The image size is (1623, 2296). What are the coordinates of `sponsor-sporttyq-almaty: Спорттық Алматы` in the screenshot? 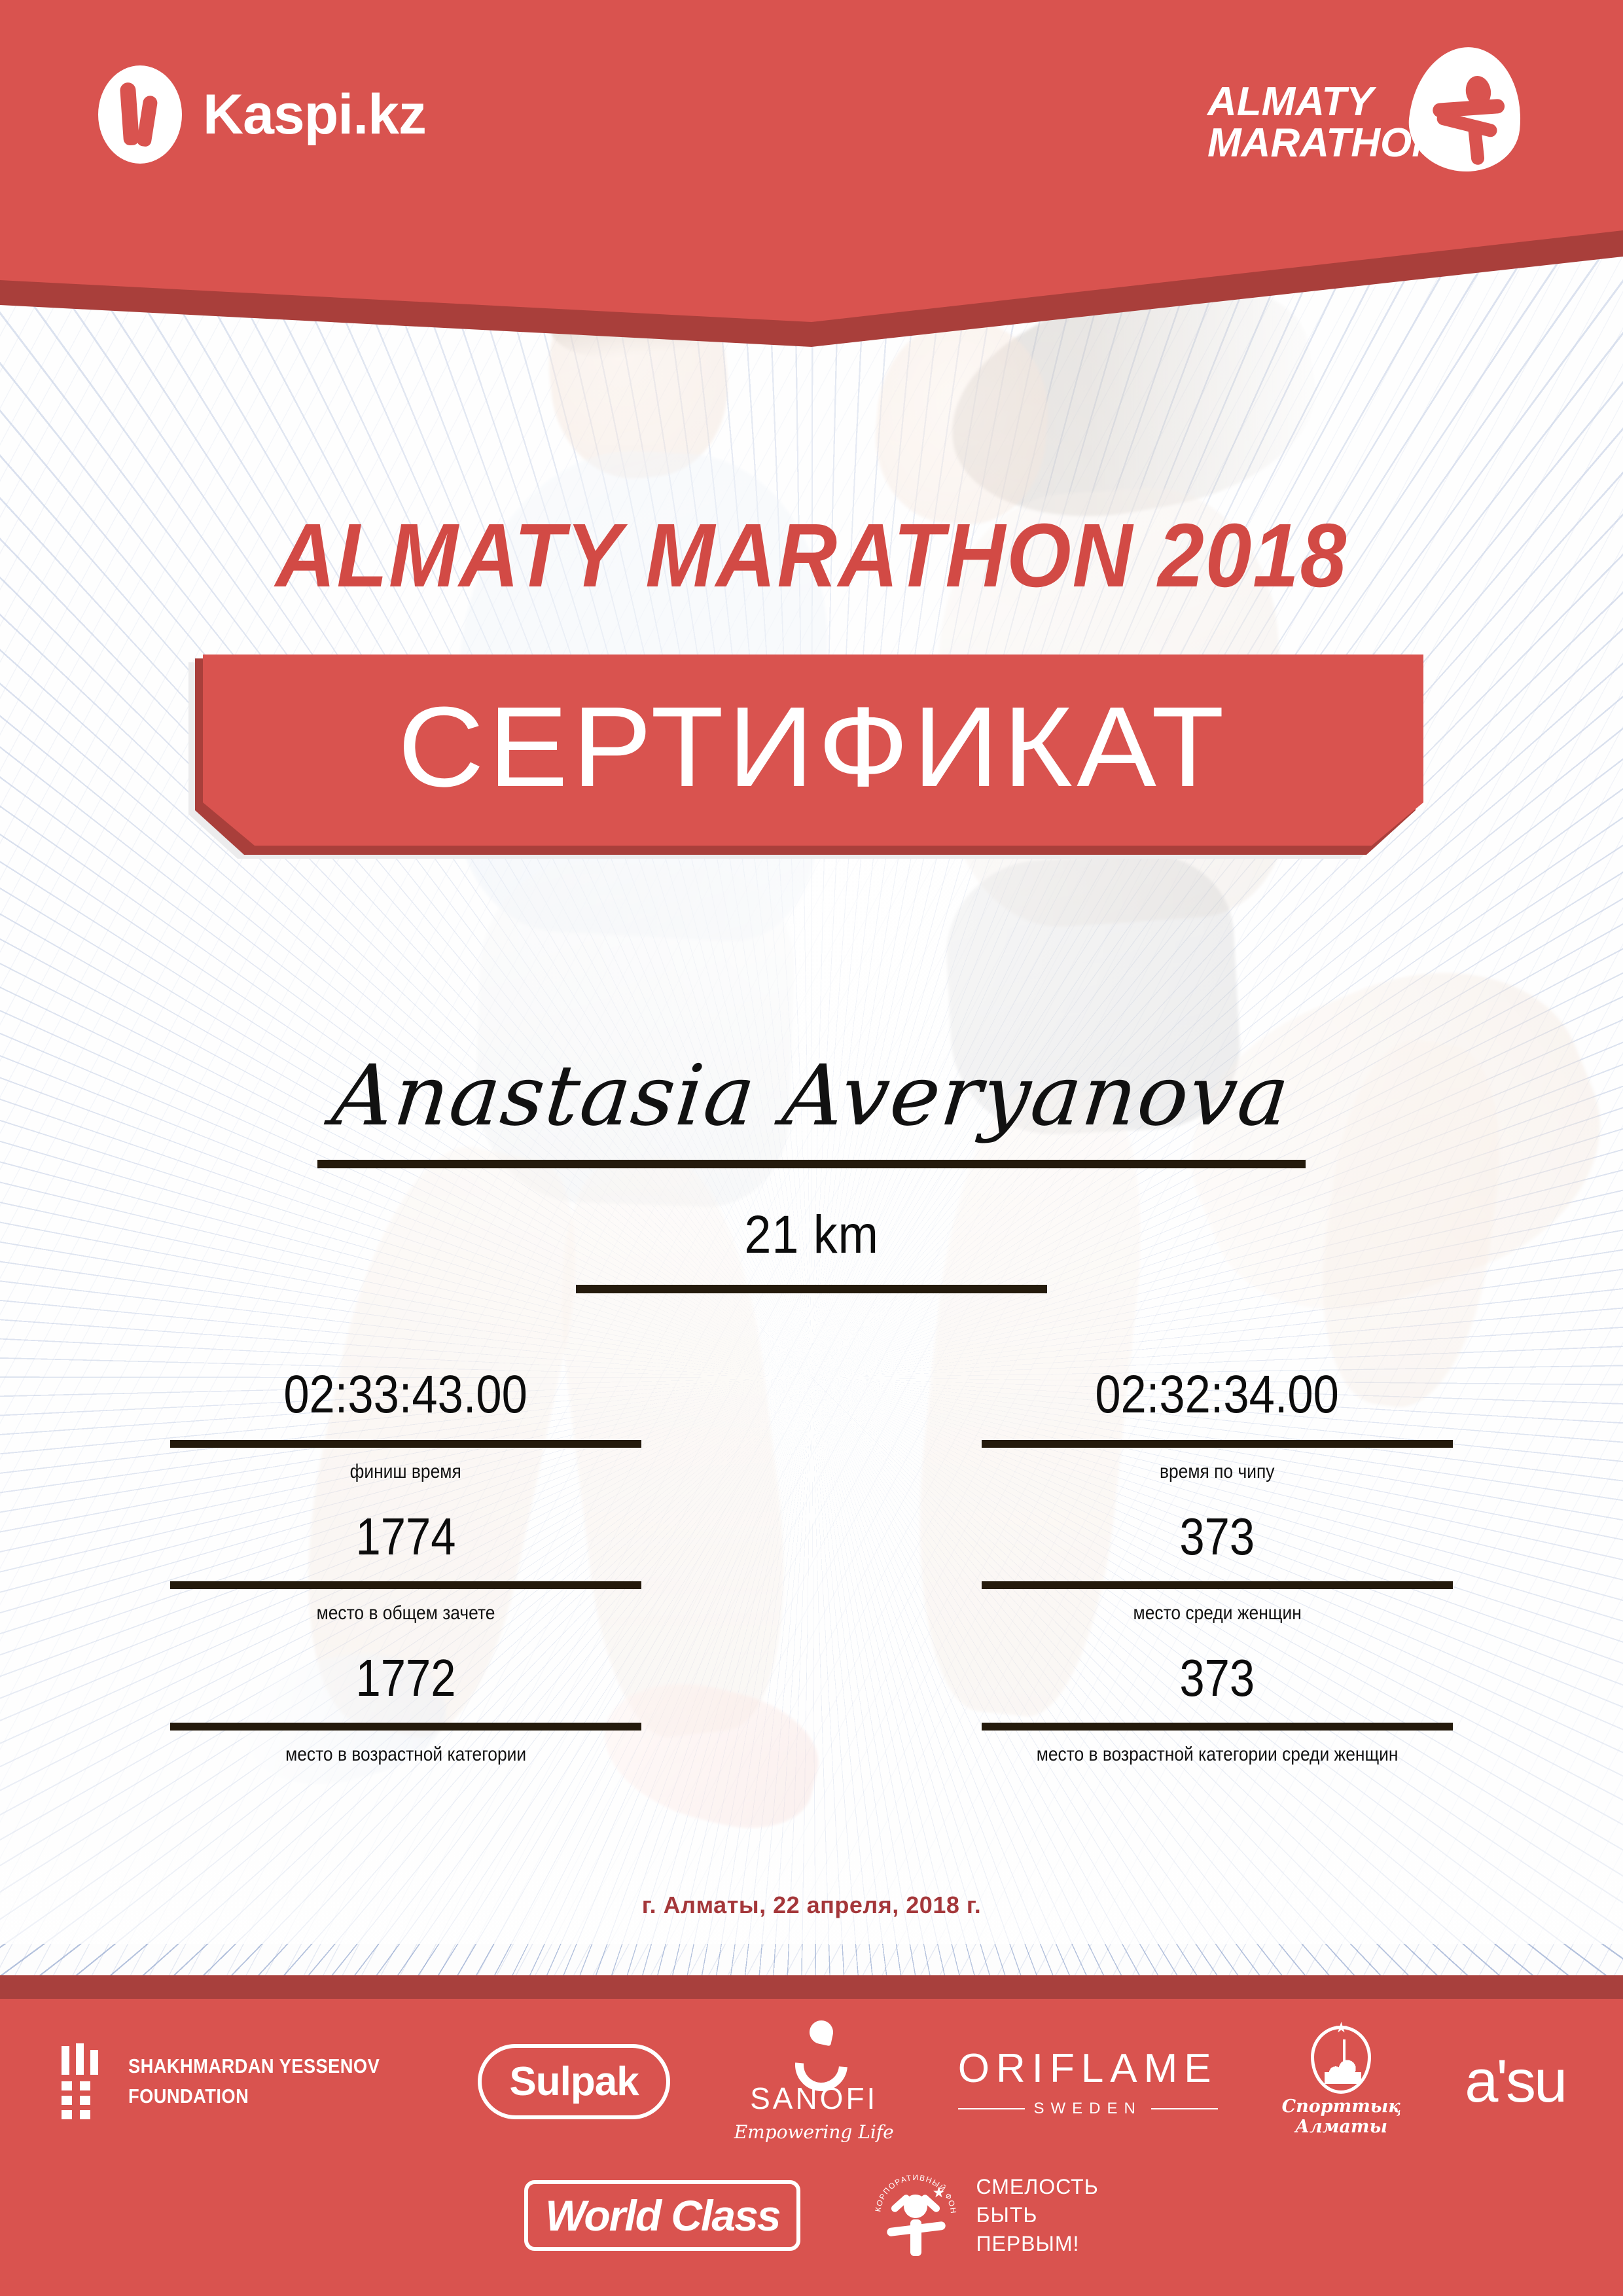 It's located at (1341, 2081).